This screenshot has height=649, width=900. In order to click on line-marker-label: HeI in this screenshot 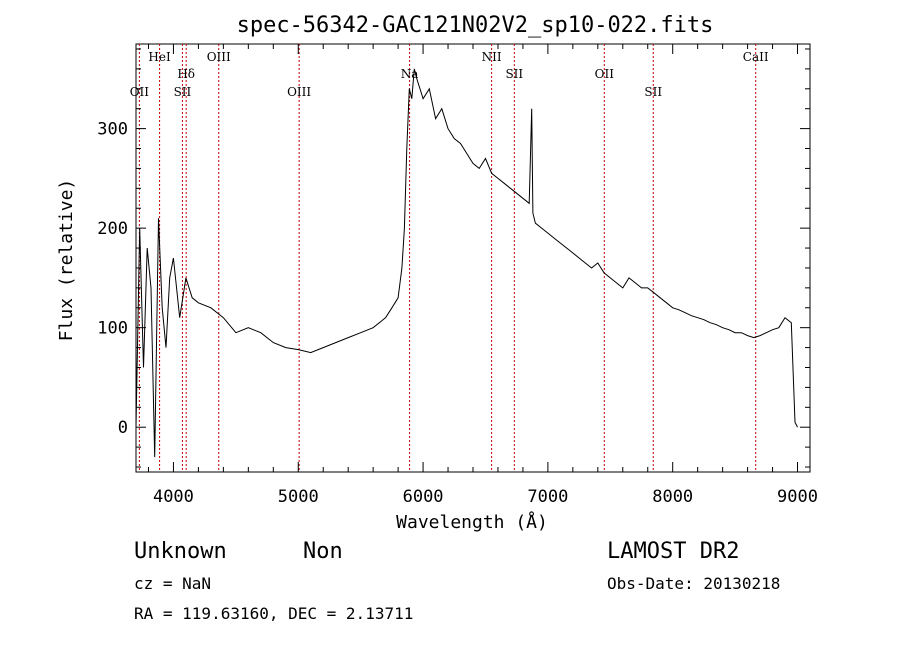, I will do `click(159, 57)`.